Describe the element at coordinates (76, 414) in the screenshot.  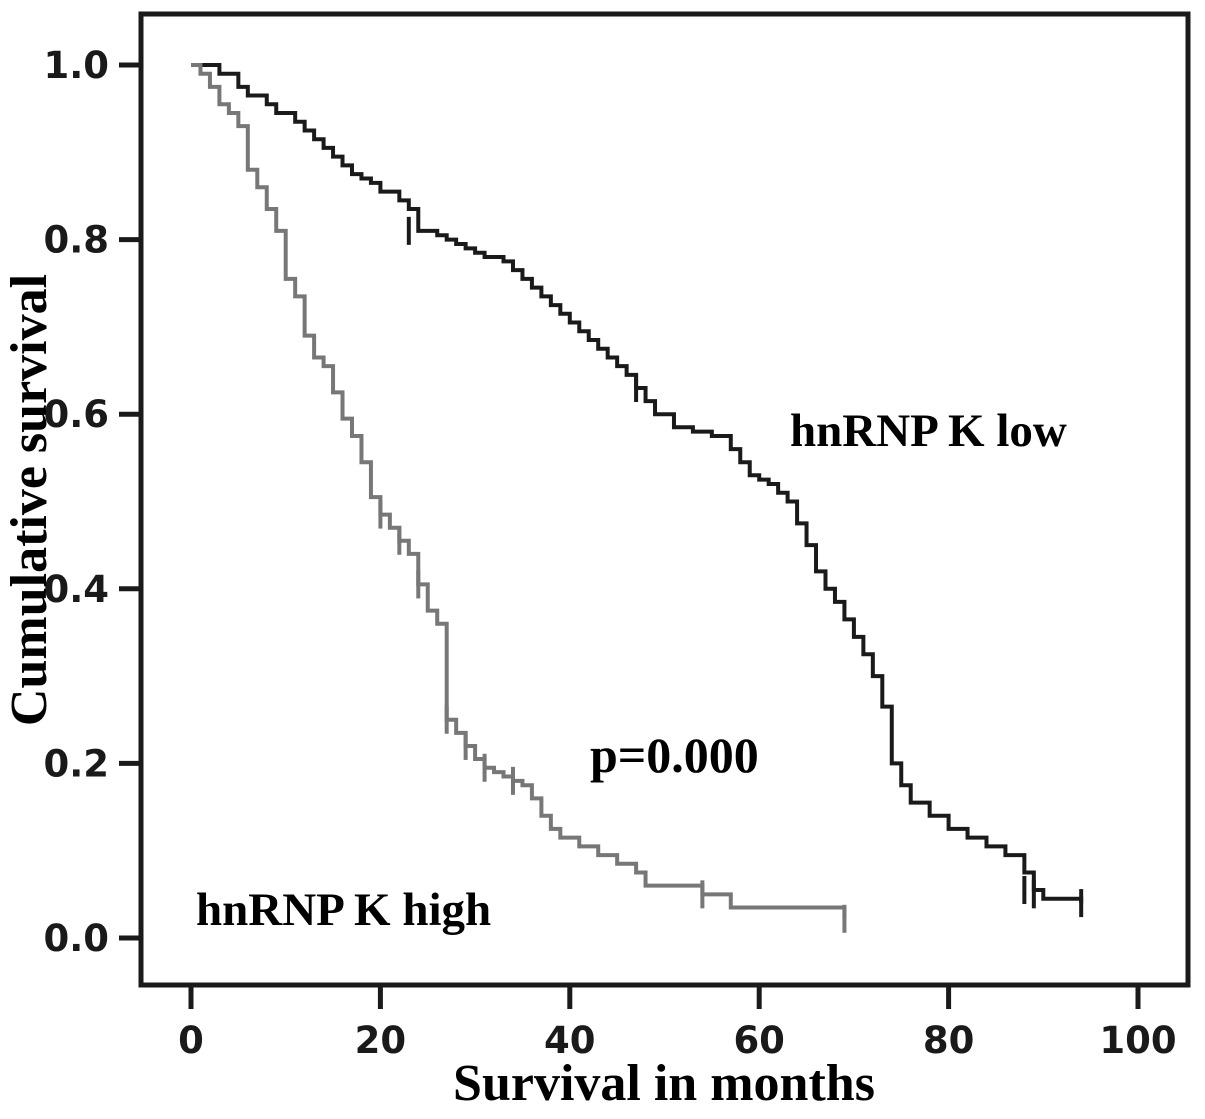
I see `y-tick-label: 0.6` at that location.